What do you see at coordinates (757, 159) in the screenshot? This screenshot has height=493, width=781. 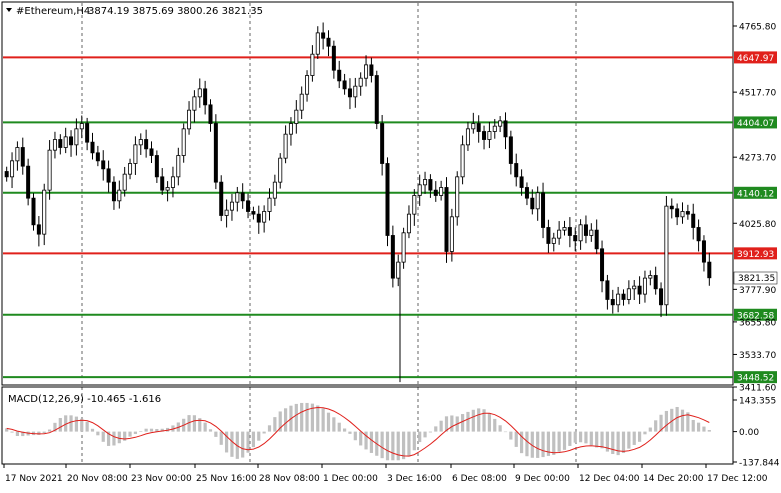 I see `price-tick-label: 4273.70` at bounding box center [757, 159].